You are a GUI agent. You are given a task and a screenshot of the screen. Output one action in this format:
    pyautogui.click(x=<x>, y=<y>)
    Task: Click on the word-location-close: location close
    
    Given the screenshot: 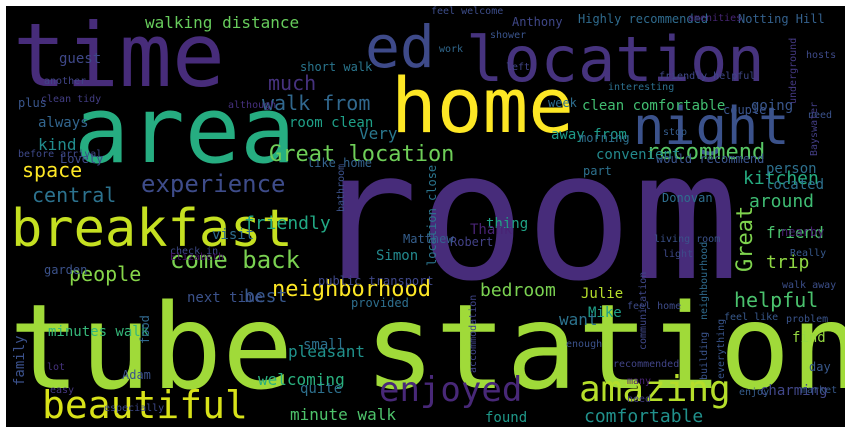 What is the action you would take?
    pyautogui.click(x=432, y=215)
    